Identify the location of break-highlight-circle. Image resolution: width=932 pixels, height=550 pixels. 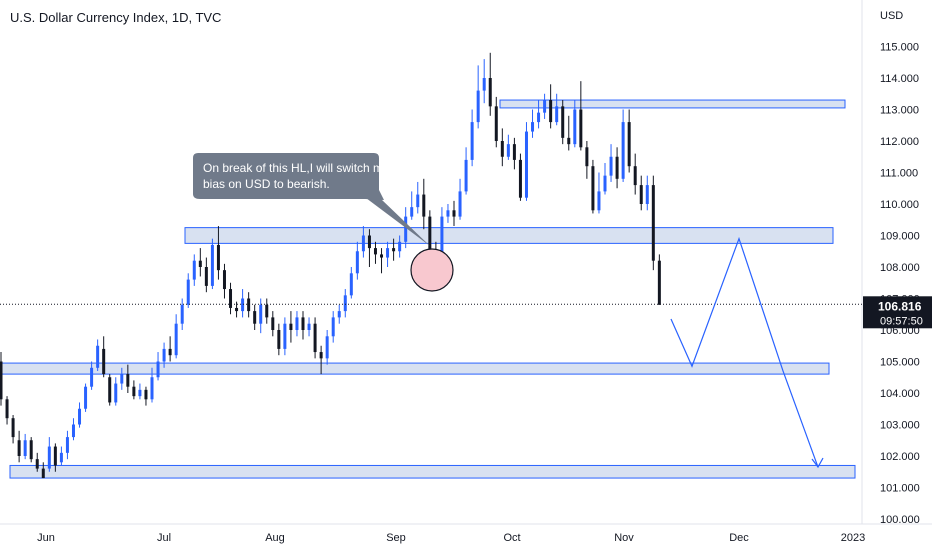
(432, 270).